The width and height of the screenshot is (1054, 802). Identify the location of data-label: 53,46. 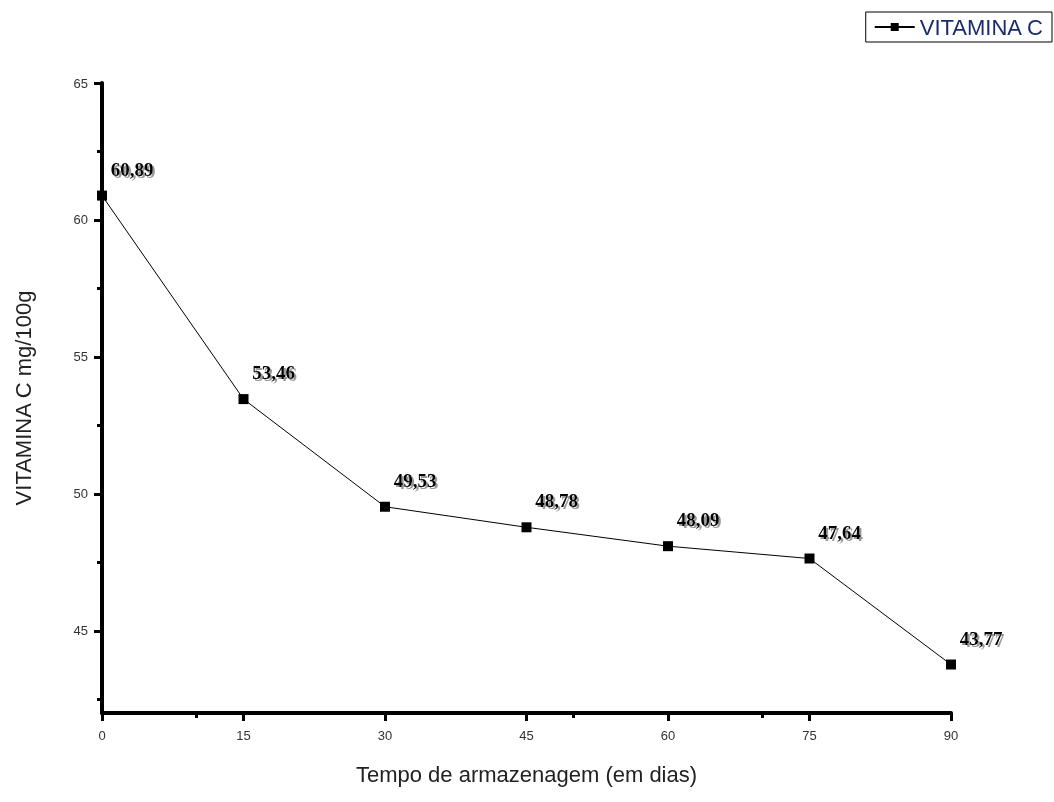
(273, 373).